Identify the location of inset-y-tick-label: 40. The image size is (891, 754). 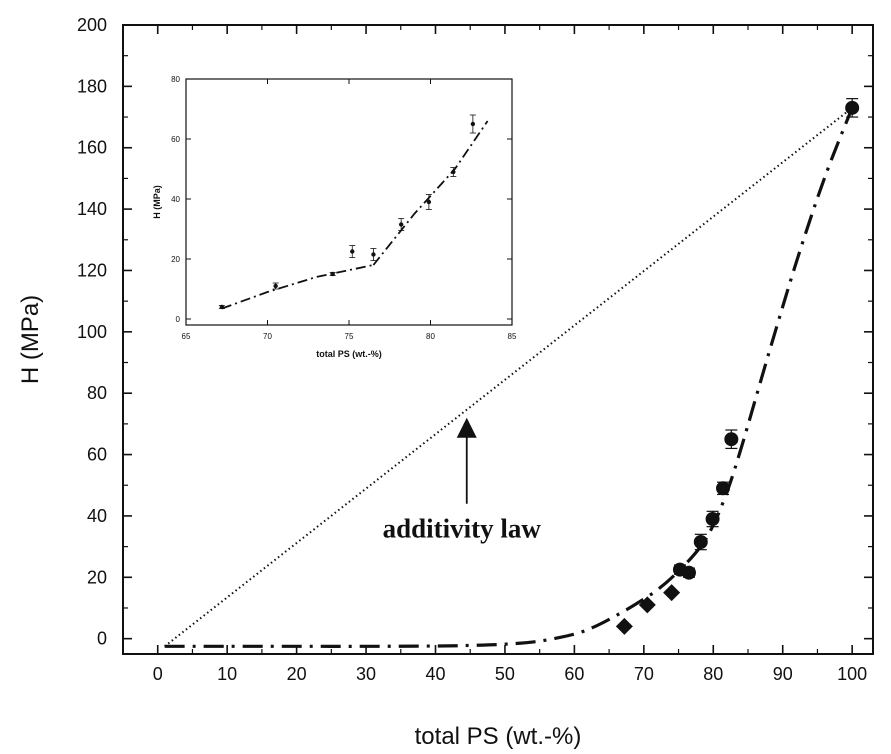
(175, 199).